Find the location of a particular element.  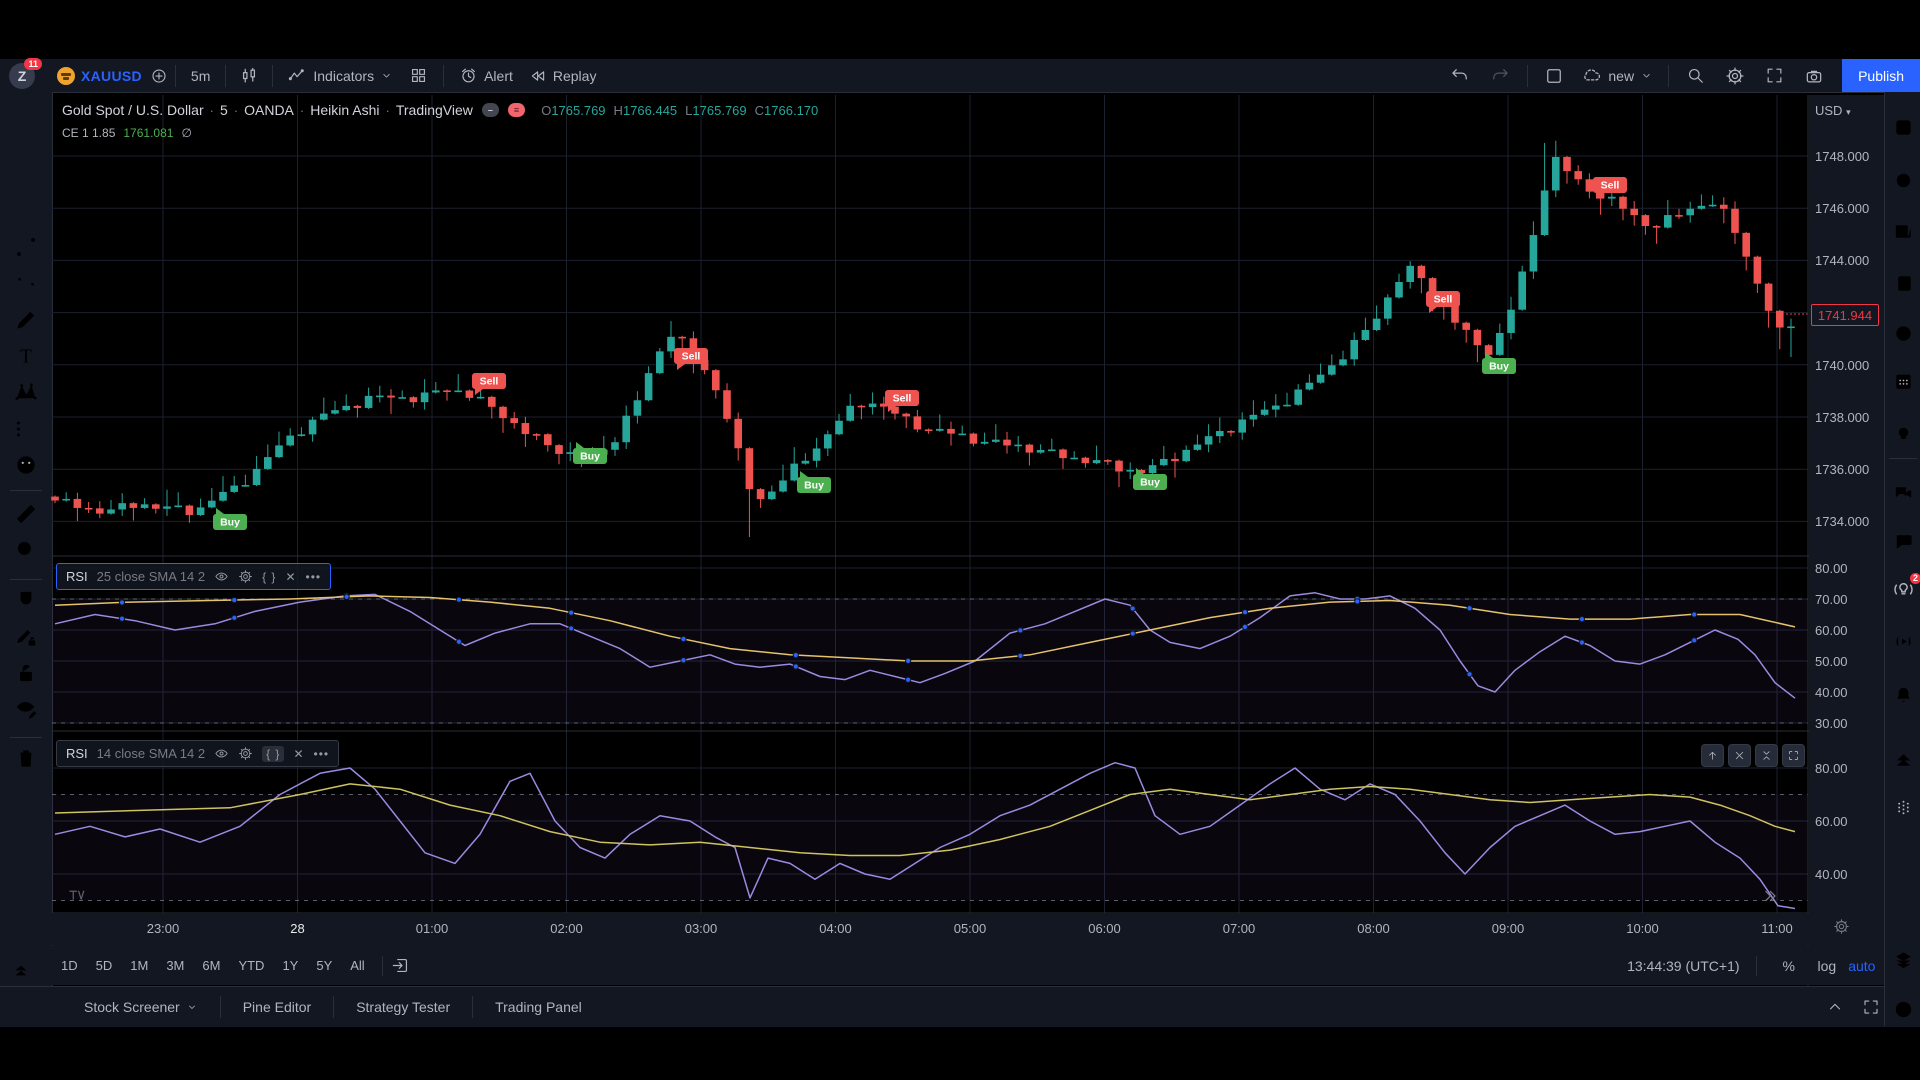

log-scale-button: log is located at coordinates (1827, 965).